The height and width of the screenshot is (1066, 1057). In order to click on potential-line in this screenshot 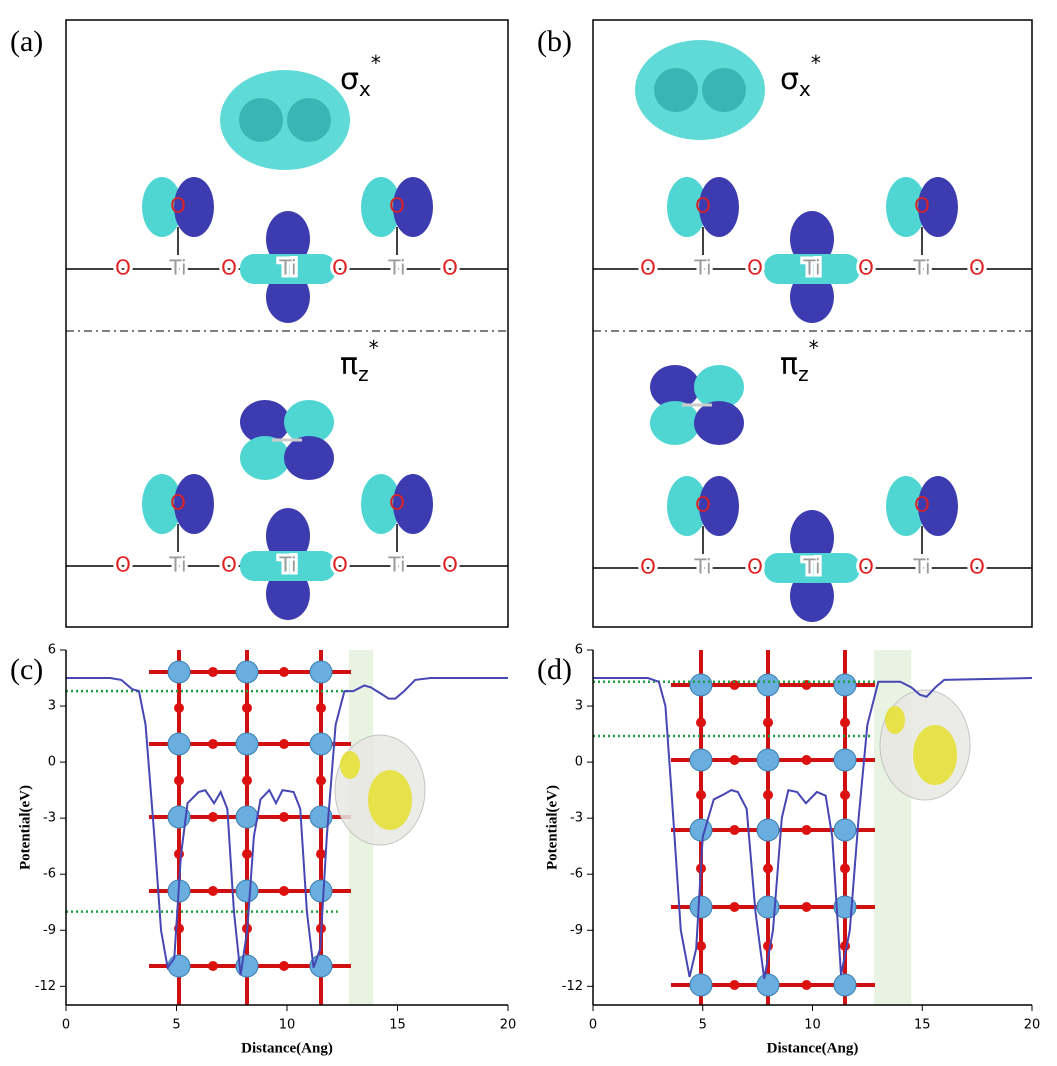, I will do `click(813, 828)`.